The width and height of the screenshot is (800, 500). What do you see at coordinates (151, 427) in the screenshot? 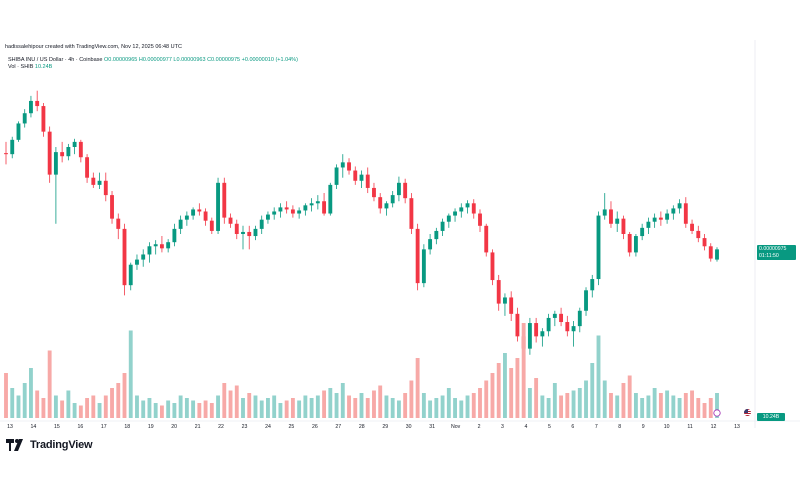
I see `x-tick-label: 19` at bounding box center [151, 427].